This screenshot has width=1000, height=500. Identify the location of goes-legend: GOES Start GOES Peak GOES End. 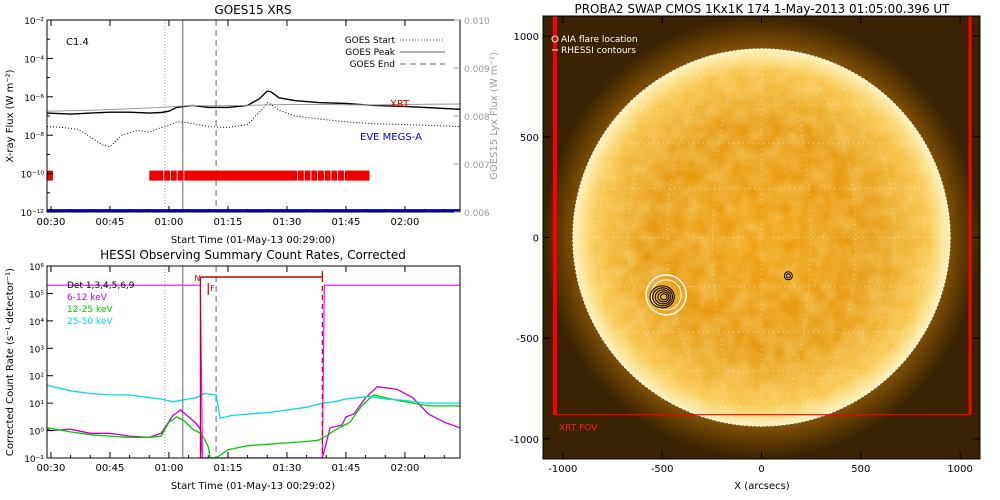
(395, 53).